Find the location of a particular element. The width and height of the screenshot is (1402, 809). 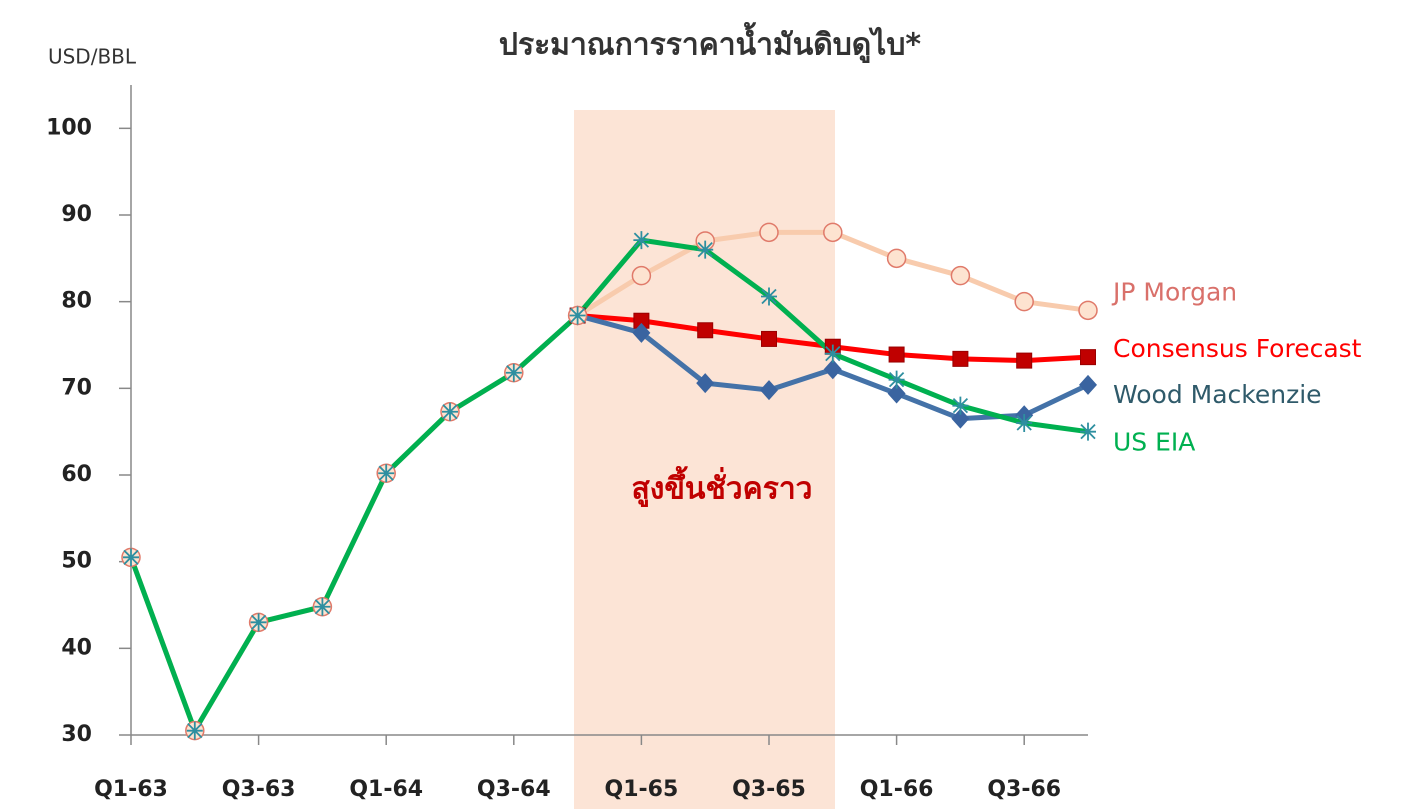

chart-title: ประมาณการราคาน้ำมันดิบดูไบ* is located at coordinates (710, 43).